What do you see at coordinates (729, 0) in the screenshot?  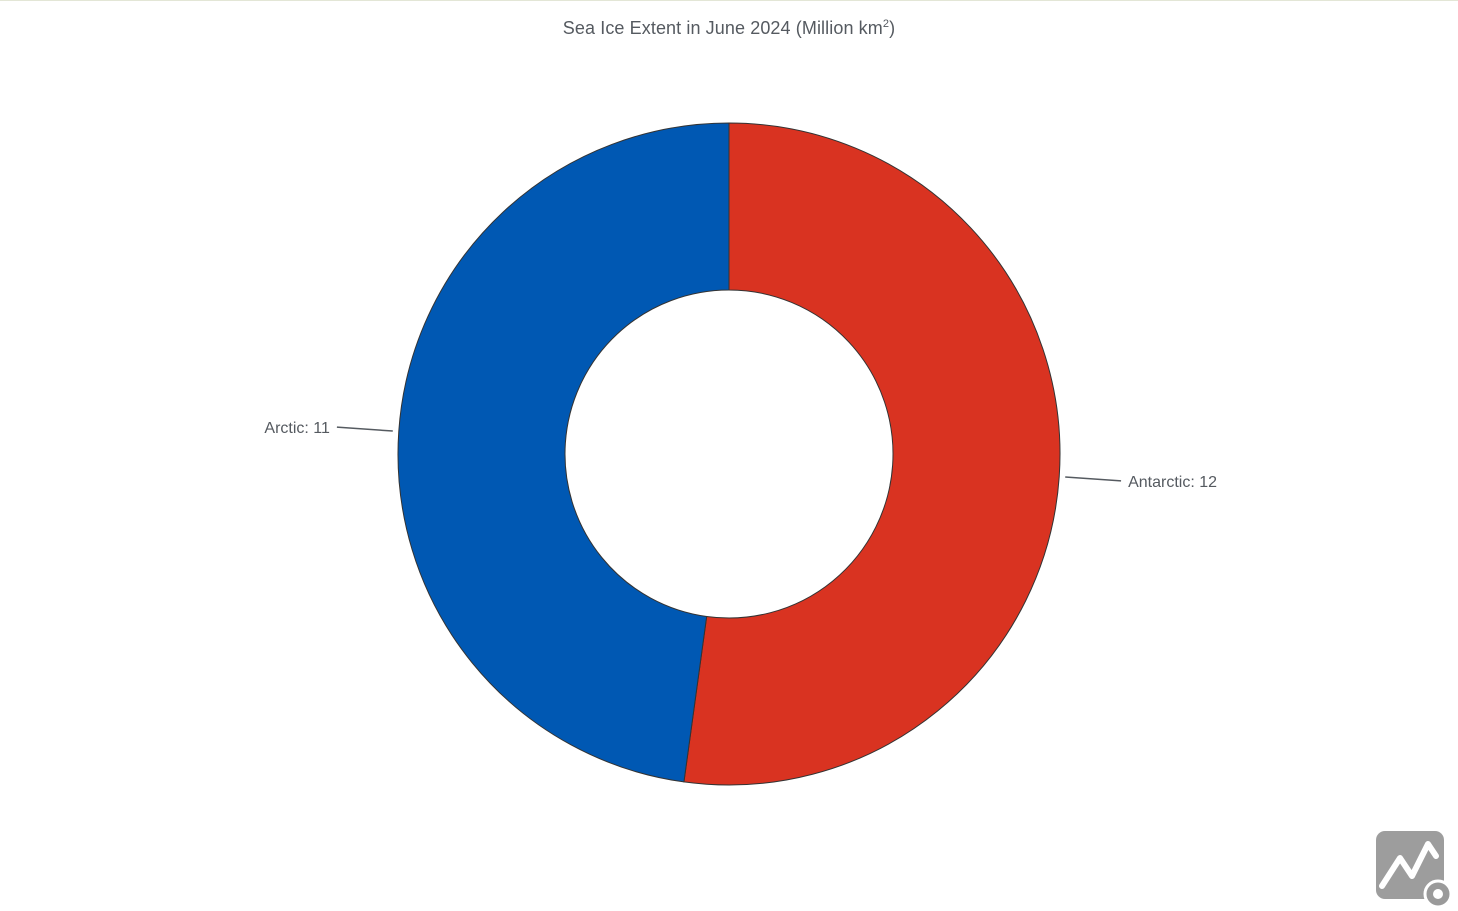 I see `top-rule` at bounding box center [729, 0].